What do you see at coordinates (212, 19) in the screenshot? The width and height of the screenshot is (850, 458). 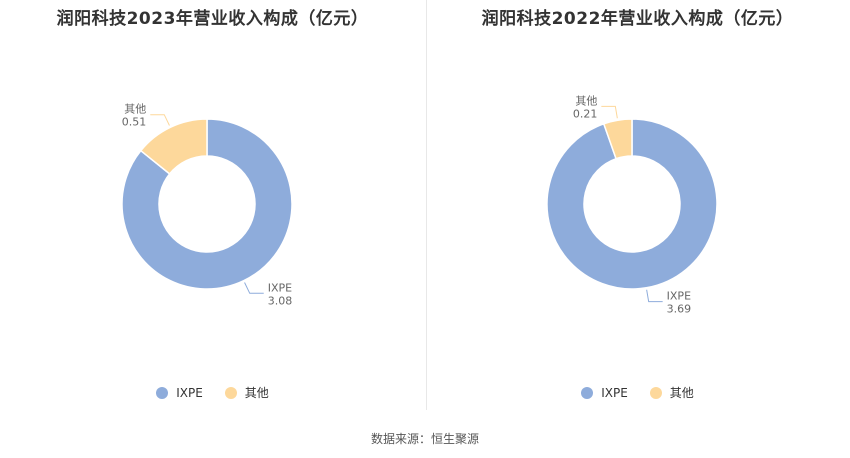 I see `chart-title: 润阳科技2023年营业收入构成（亿元）` at bounding box center [212, 19].